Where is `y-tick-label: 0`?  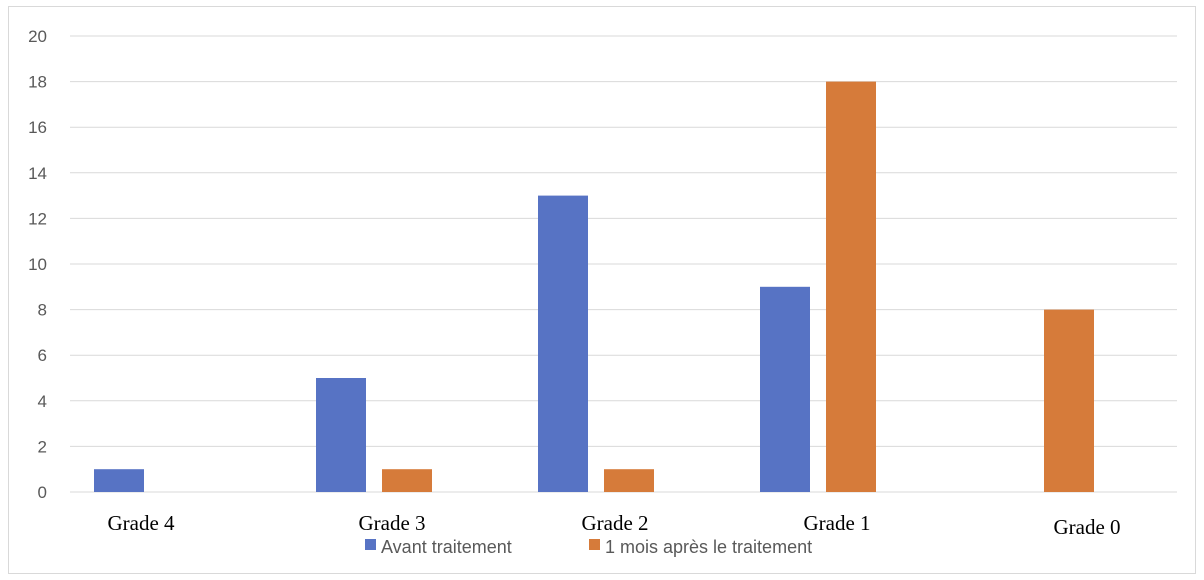 y-tick-label: 0 is located at coordinates (42, 492).